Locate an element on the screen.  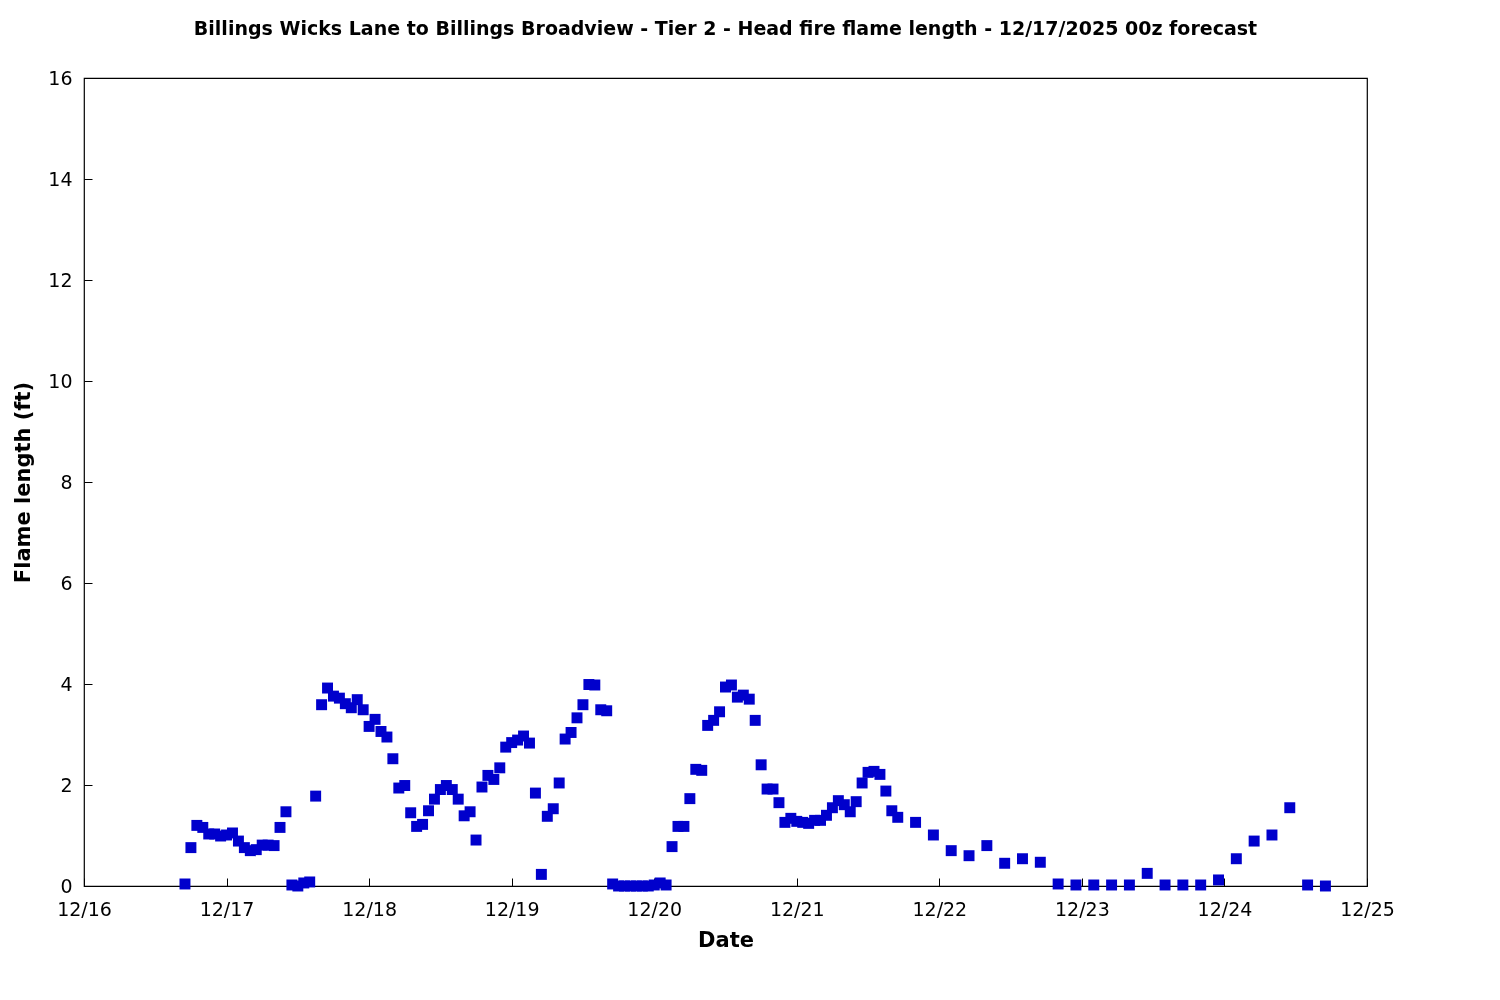
y-tick-label: 6 is located at coordinates (66, 582).